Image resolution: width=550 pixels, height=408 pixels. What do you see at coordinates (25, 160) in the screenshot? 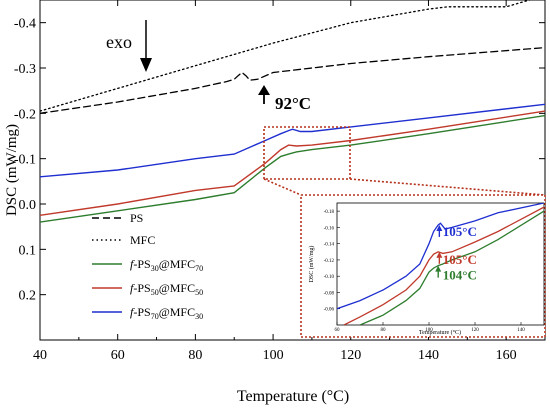
I see `y-tick-label: -0.1` at bounding box center [25, 160].